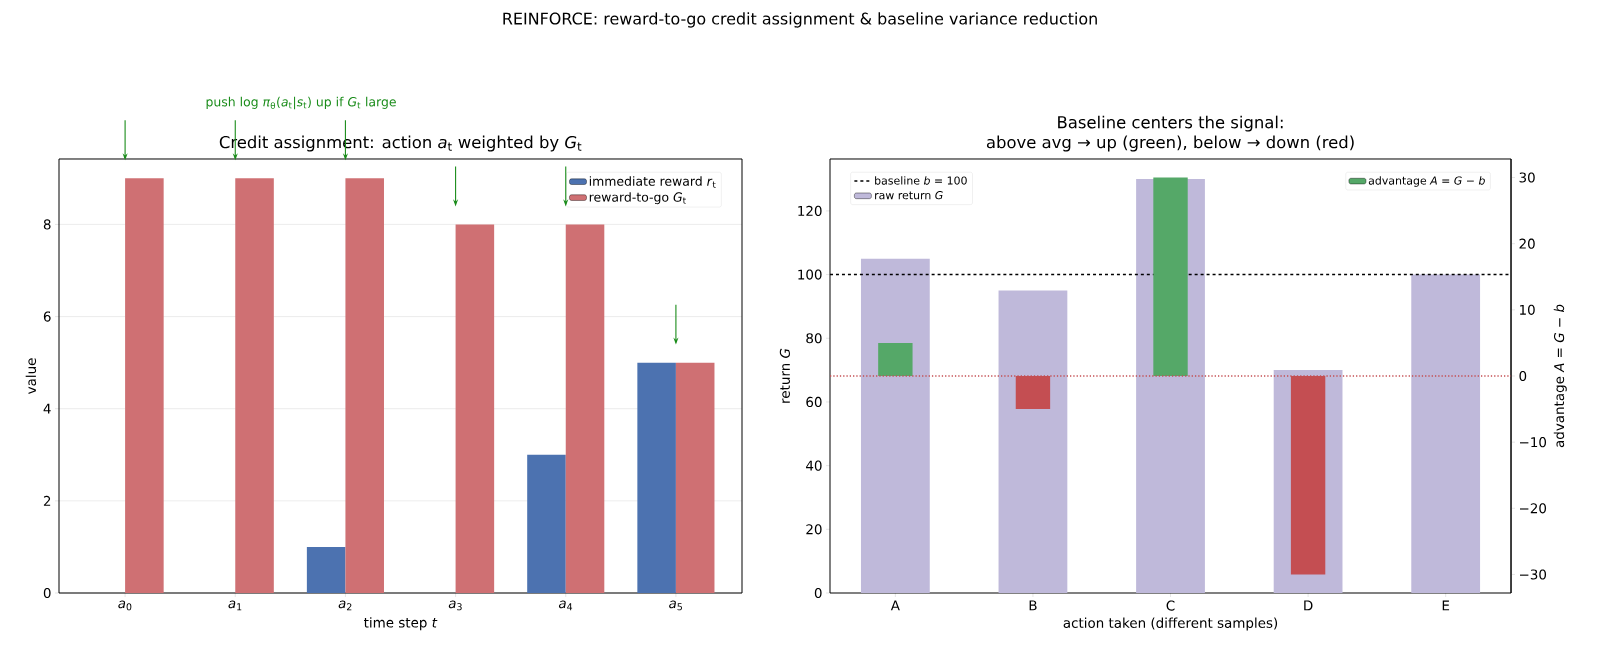  Describe the element at coordinates (565, 605) in the screenshot. I see `x-tick-label: a$_{4}$` at that location.